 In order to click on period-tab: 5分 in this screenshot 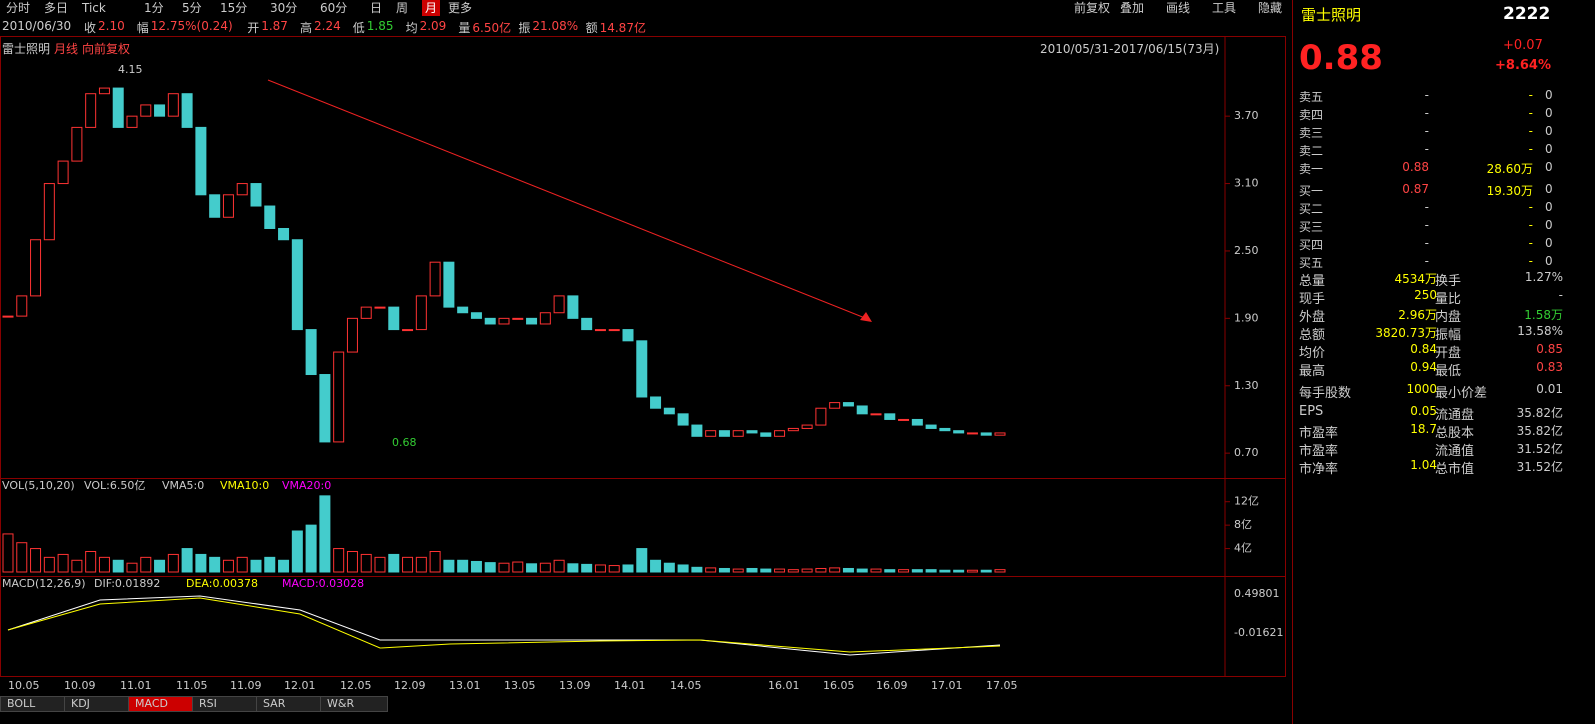, I will do `click(192, 8)`.